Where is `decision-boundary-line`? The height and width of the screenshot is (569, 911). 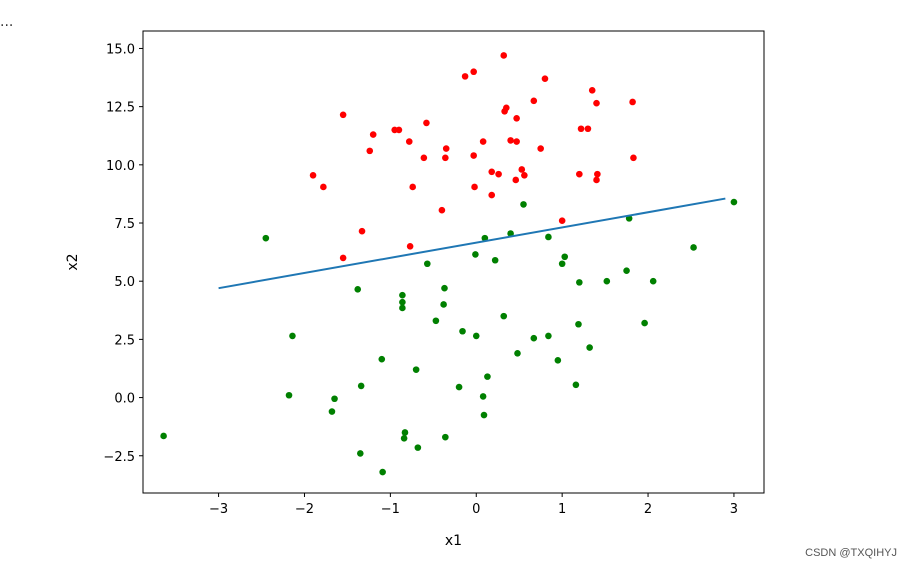 decision-boundary-line is located at coordinates (472, 243).